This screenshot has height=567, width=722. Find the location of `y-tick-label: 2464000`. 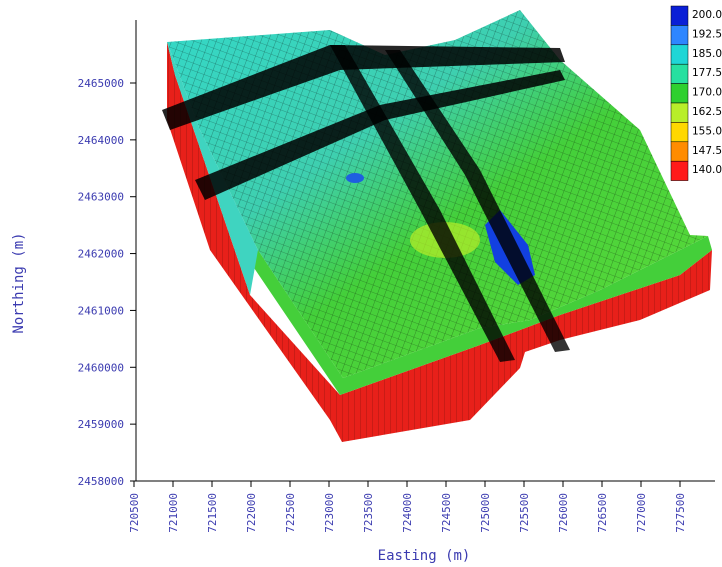

y-tick-label: 2464000 is located at coordinates (101, 140).